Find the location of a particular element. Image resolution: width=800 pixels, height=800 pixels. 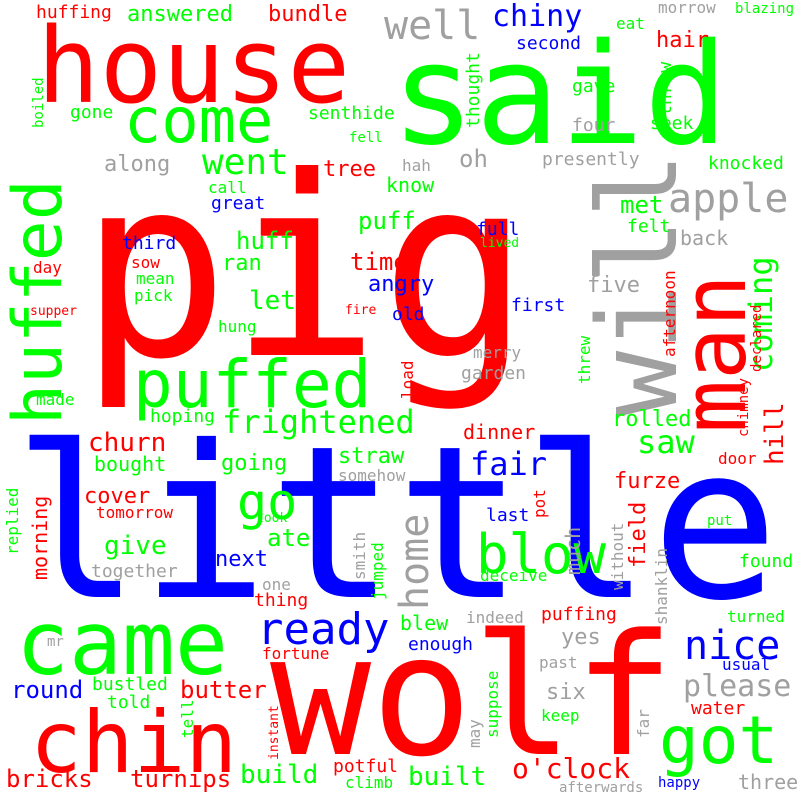

word-cover: cover is located at coordinates (117, 496).